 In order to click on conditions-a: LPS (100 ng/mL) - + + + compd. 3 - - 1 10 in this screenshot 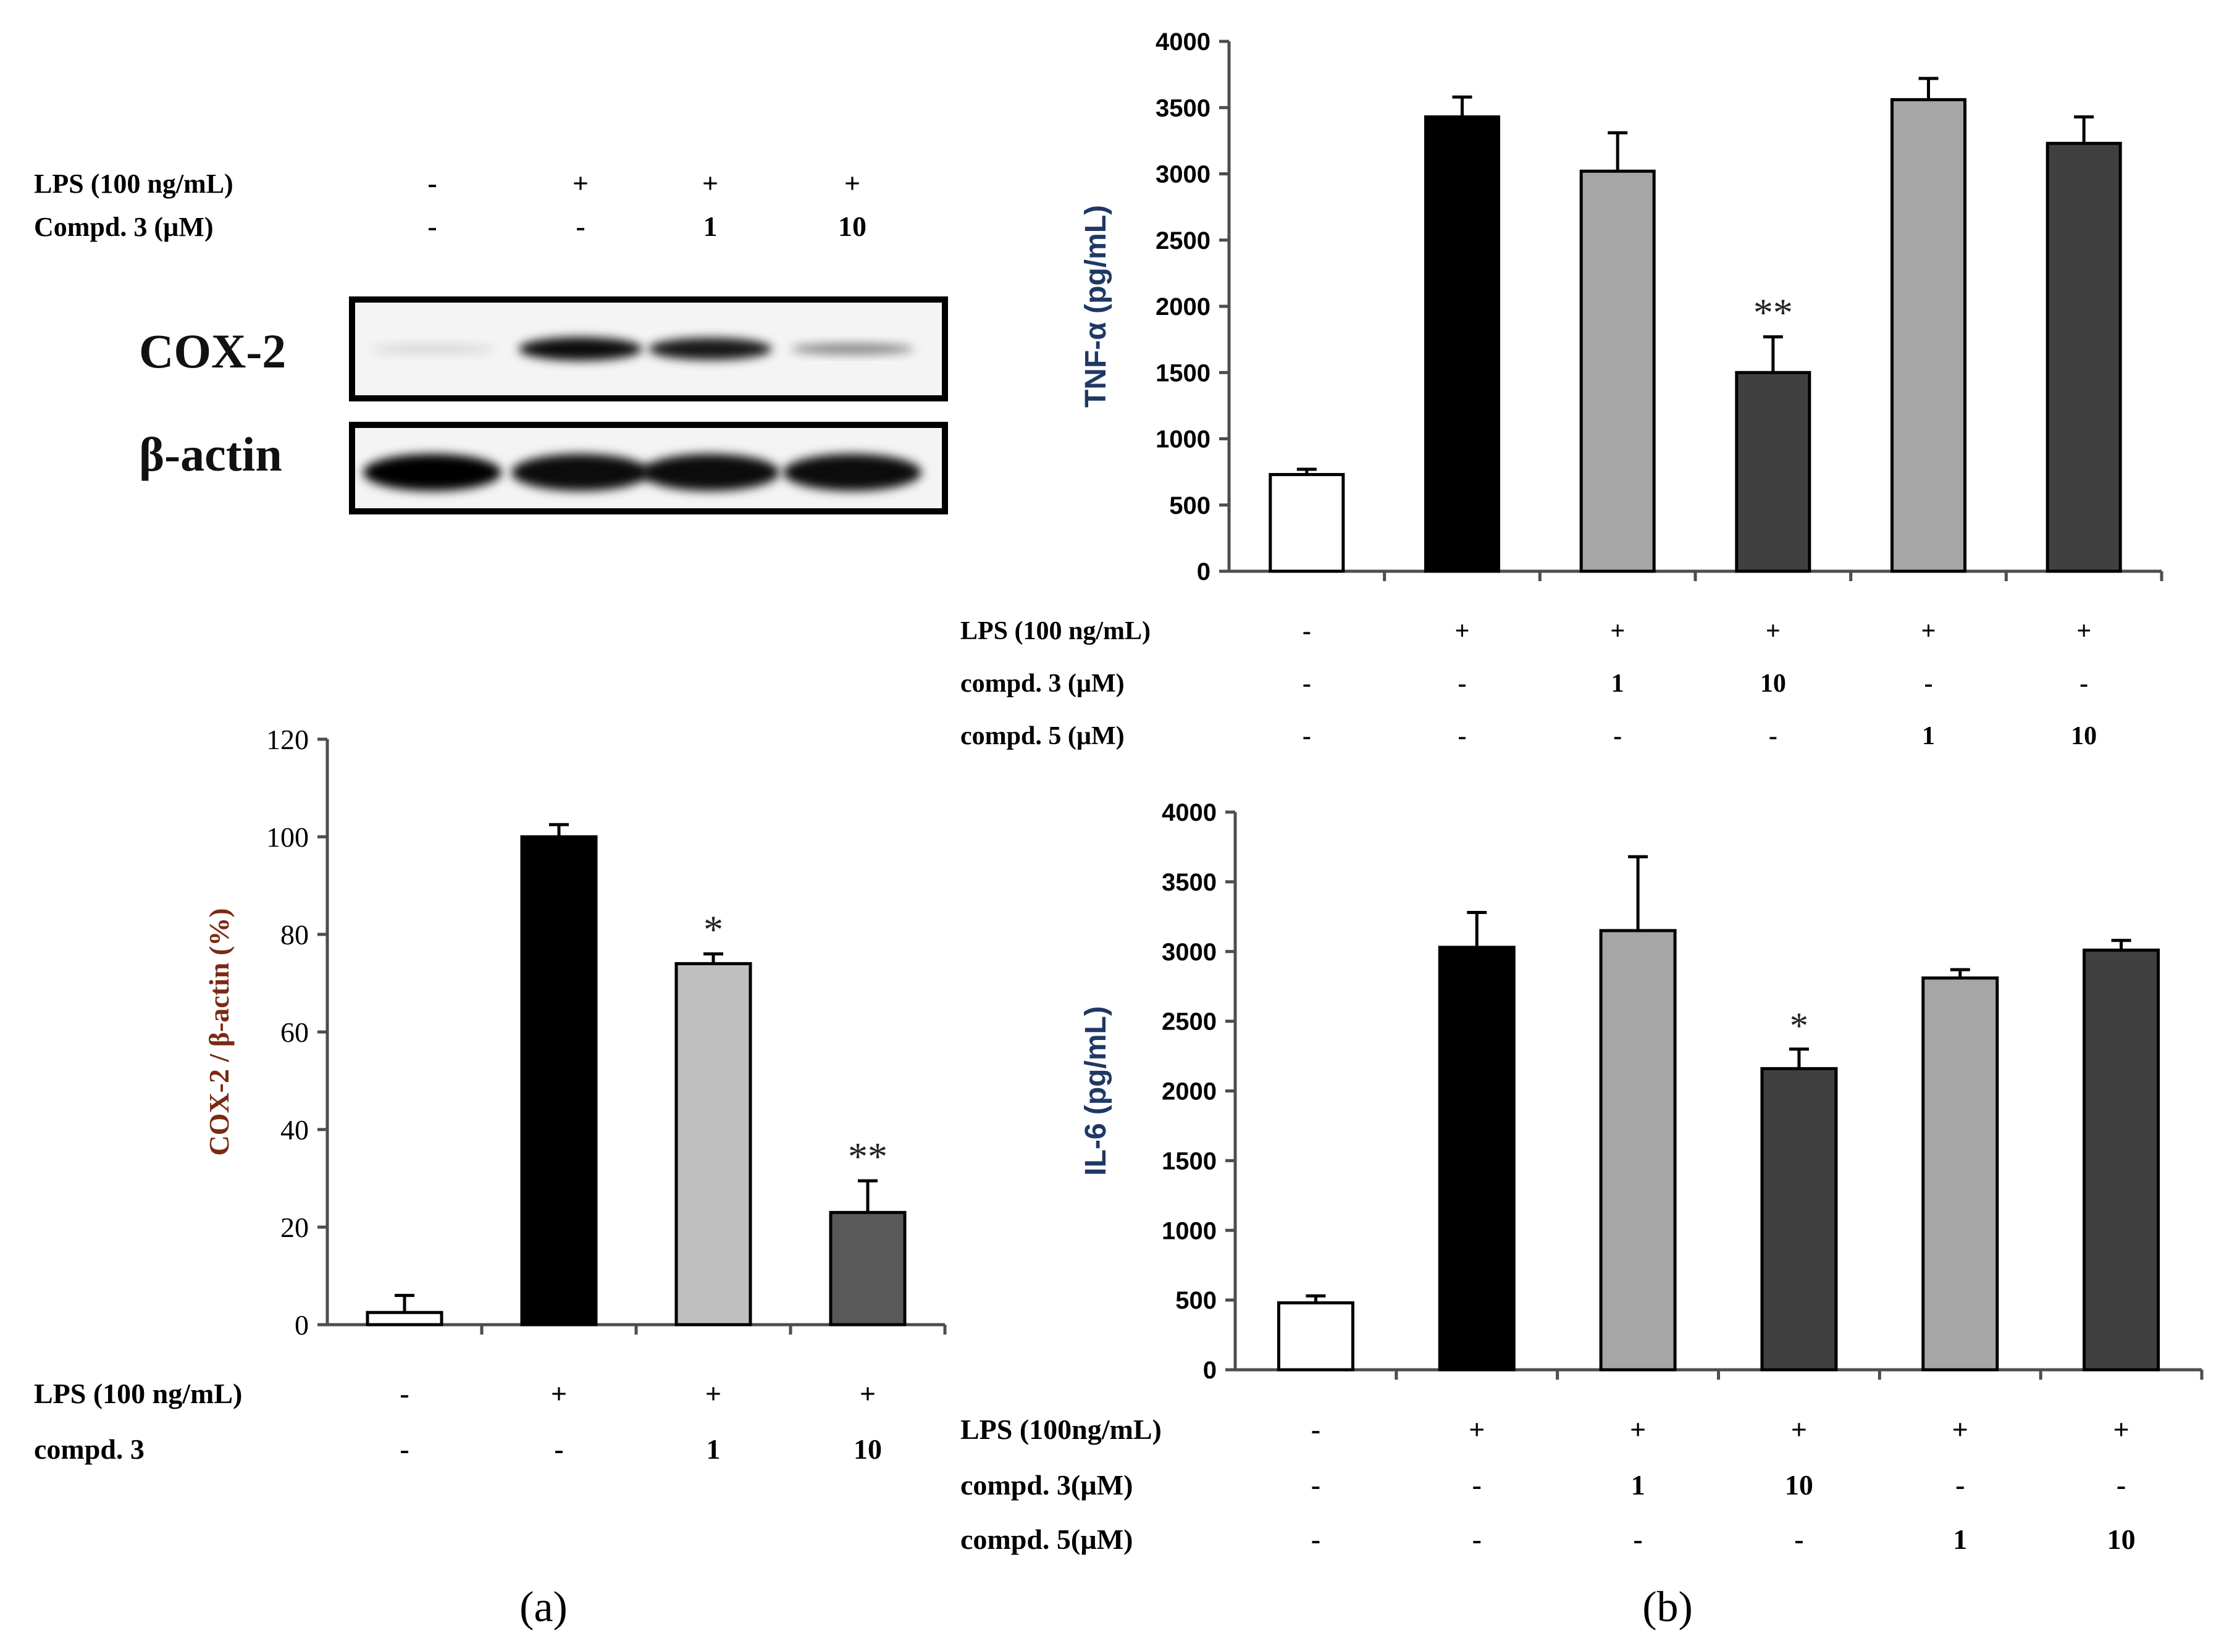, I will do `click(458, 1421)`.